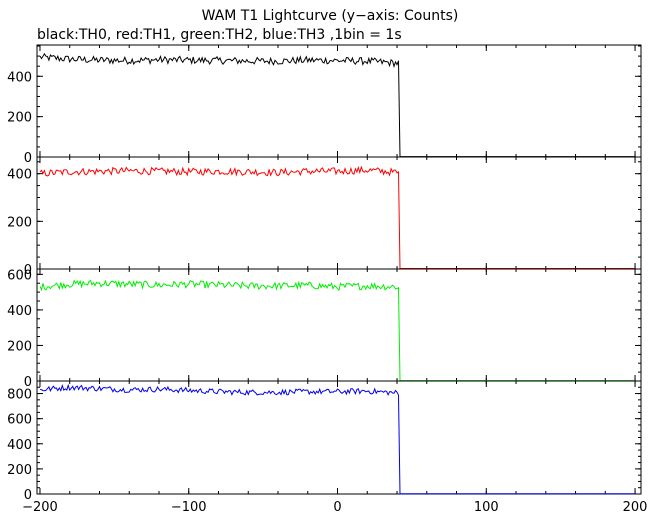 This screenshot has height=515, width=660. I want to click on x-tick-label: −100, so click(189, 507).